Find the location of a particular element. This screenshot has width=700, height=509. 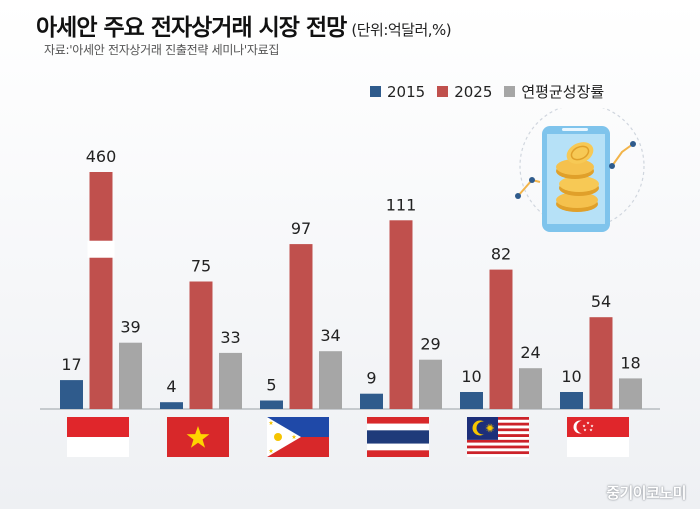

title-row: 아세안 주요 전자상거래 시장 전망 (단위:억달러,%) is located at coordinates (244, 25).